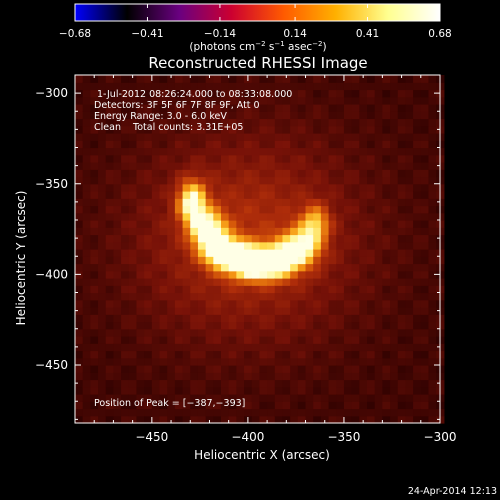 The image size is (500, 500). What do you see at coordinates (21, 258) in the screenshot?
I see `y-axis-label: Heliocentric Y (arcsec)` at bounding box center [21, 258].